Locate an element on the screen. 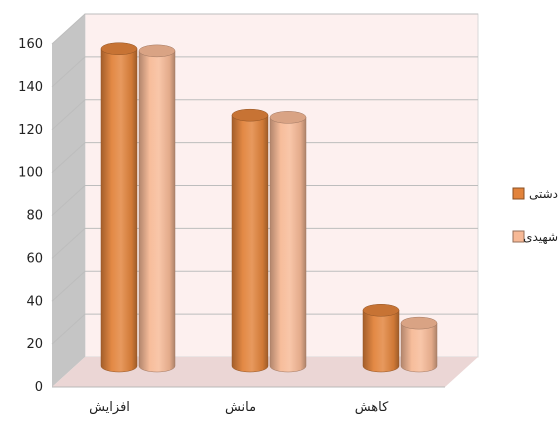 The height and width of the screenshot is (423, 559). y-tick-label: 80 is located at coordinates (34, 216).